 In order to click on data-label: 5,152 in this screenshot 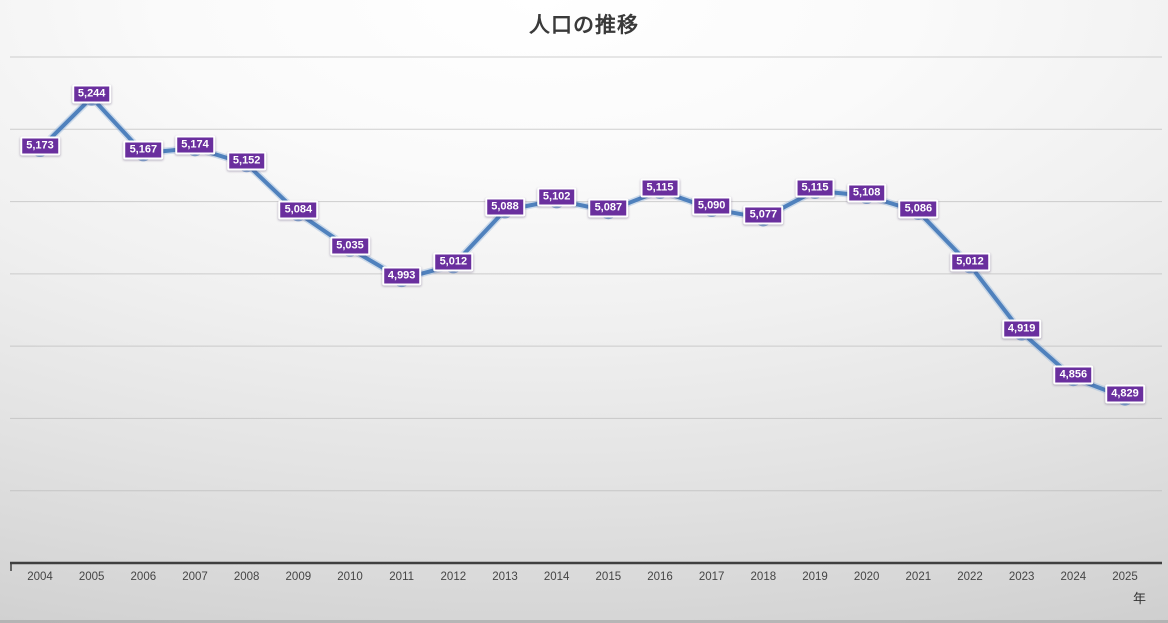, I will do `click(246, 161)`.